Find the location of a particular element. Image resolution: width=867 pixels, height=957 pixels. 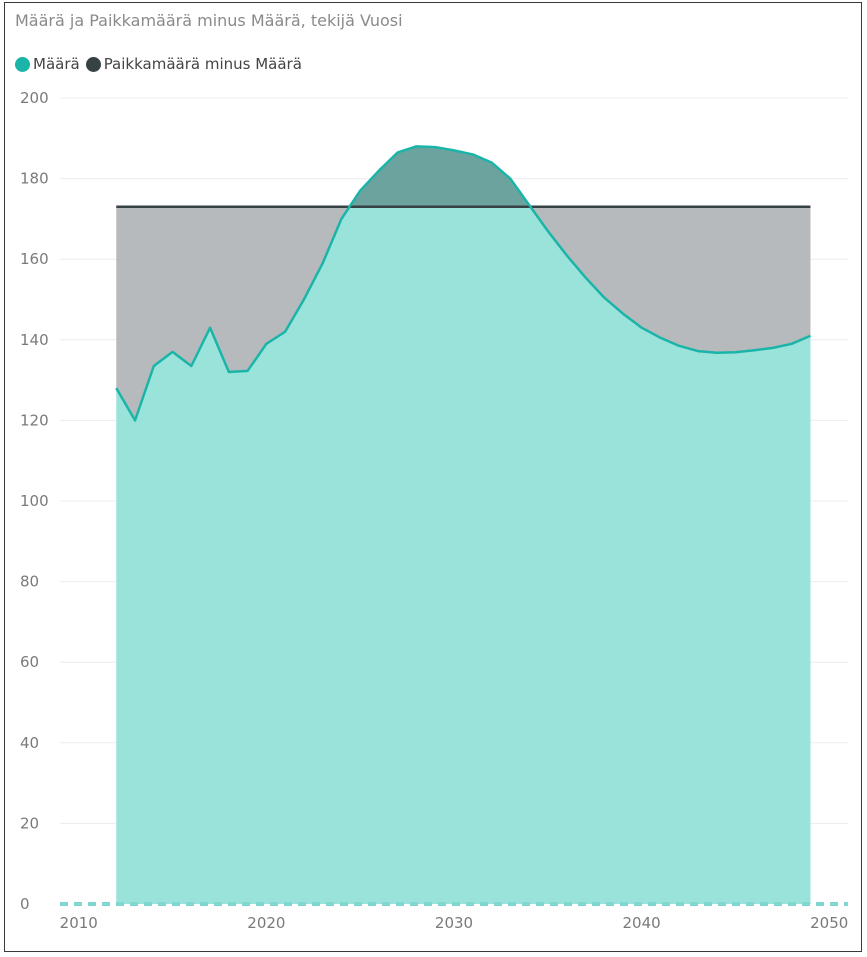

legend-label-maara: Määrä is located at coordinates (56, 64).